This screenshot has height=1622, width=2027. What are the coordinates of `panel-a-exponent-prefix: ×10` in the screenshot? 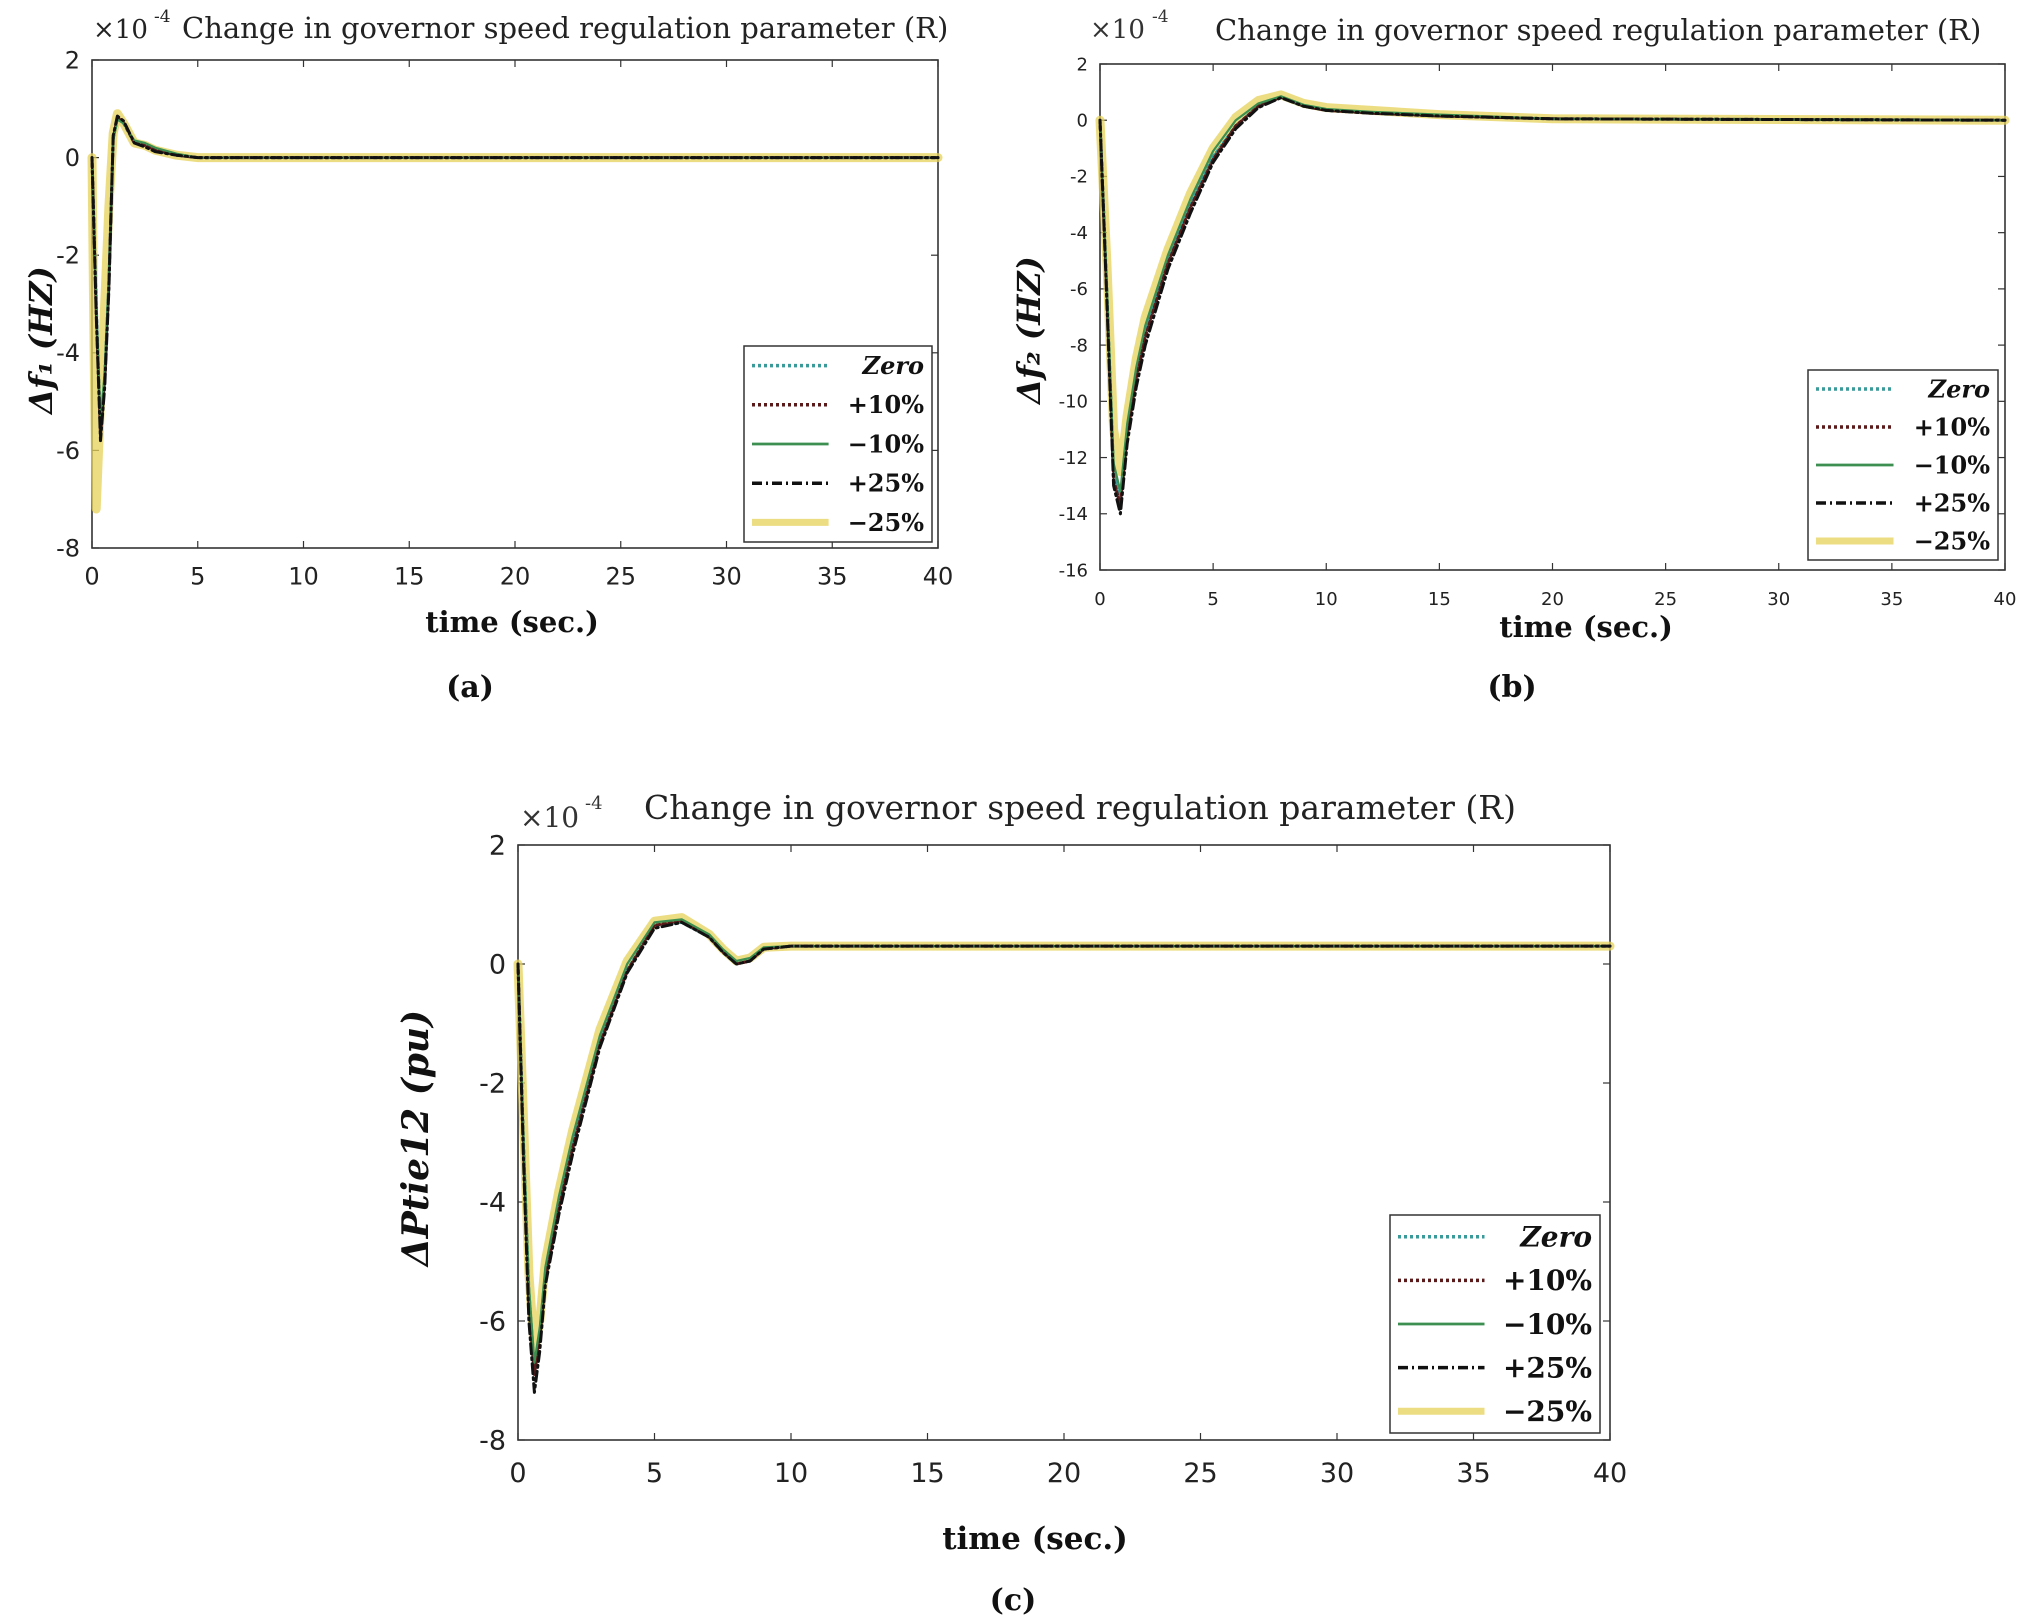 It's located at (120, 30).